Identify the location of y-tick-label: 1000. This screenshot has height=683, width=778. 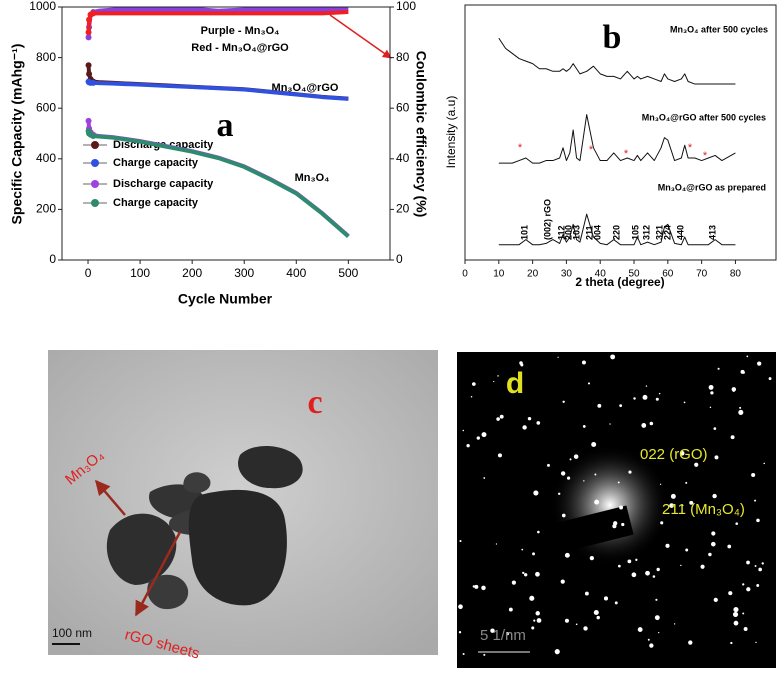
(42, 6).